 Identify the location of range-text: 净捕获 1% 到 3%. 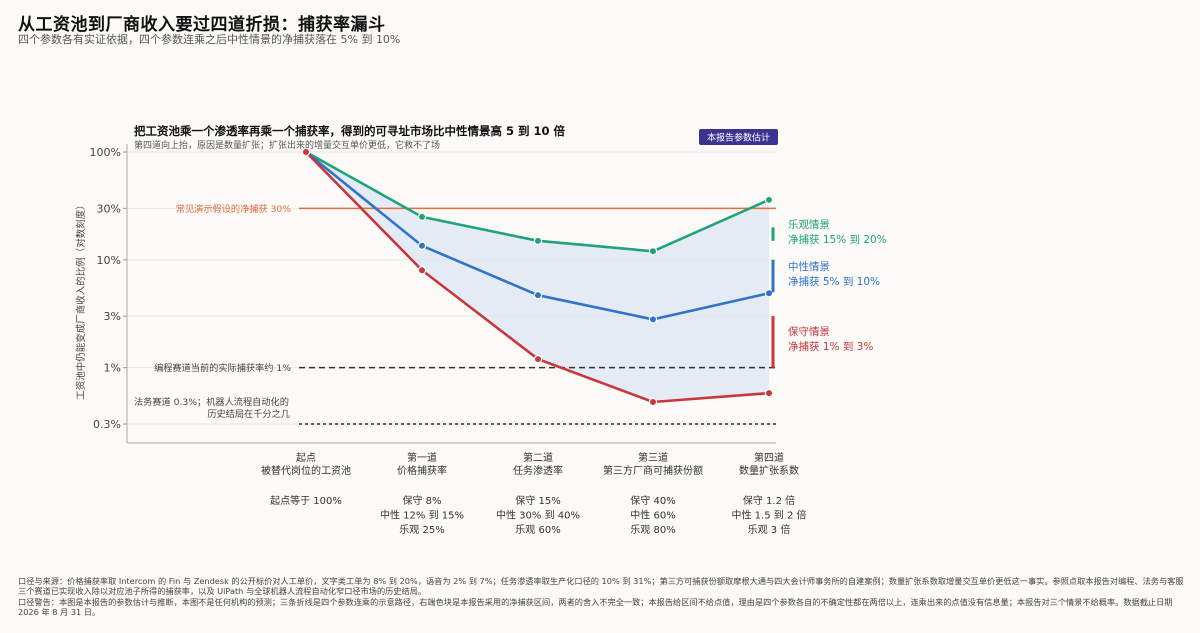
(830, 346).